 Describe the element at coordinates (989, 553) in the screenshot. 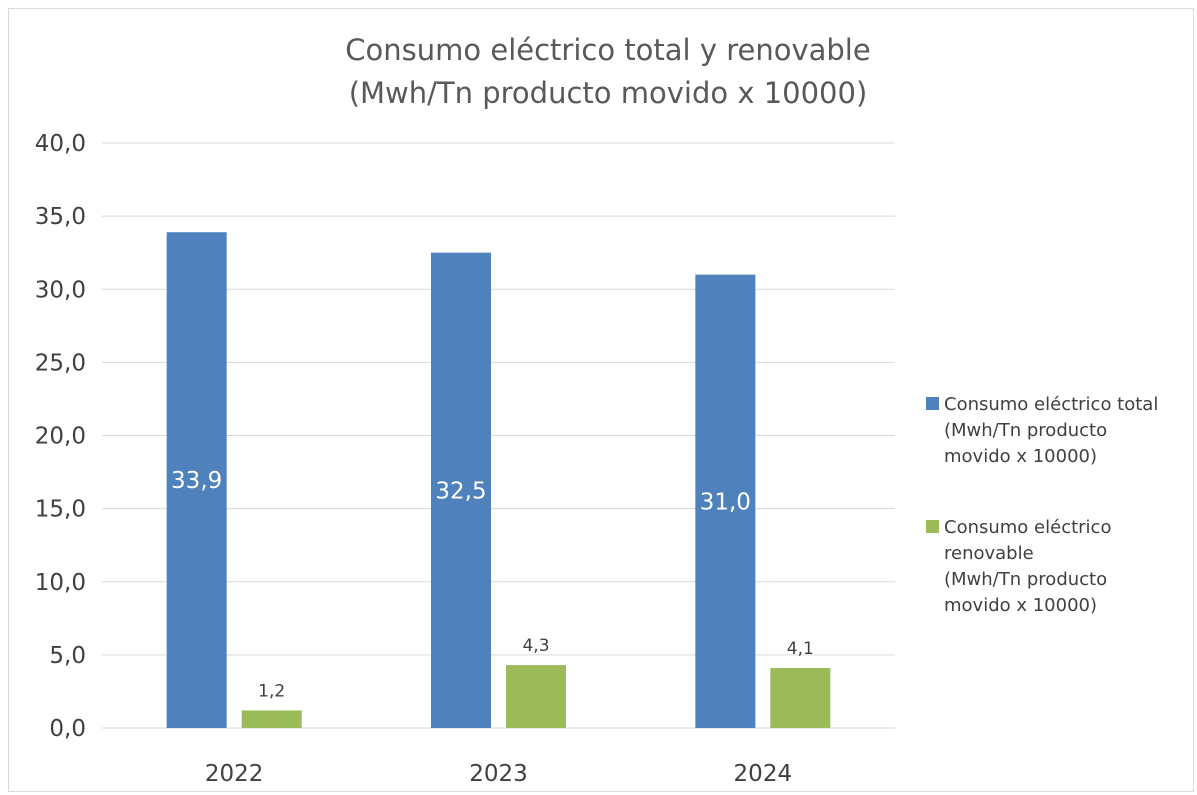

I see `legend-label-series-2: renovable` at that location.